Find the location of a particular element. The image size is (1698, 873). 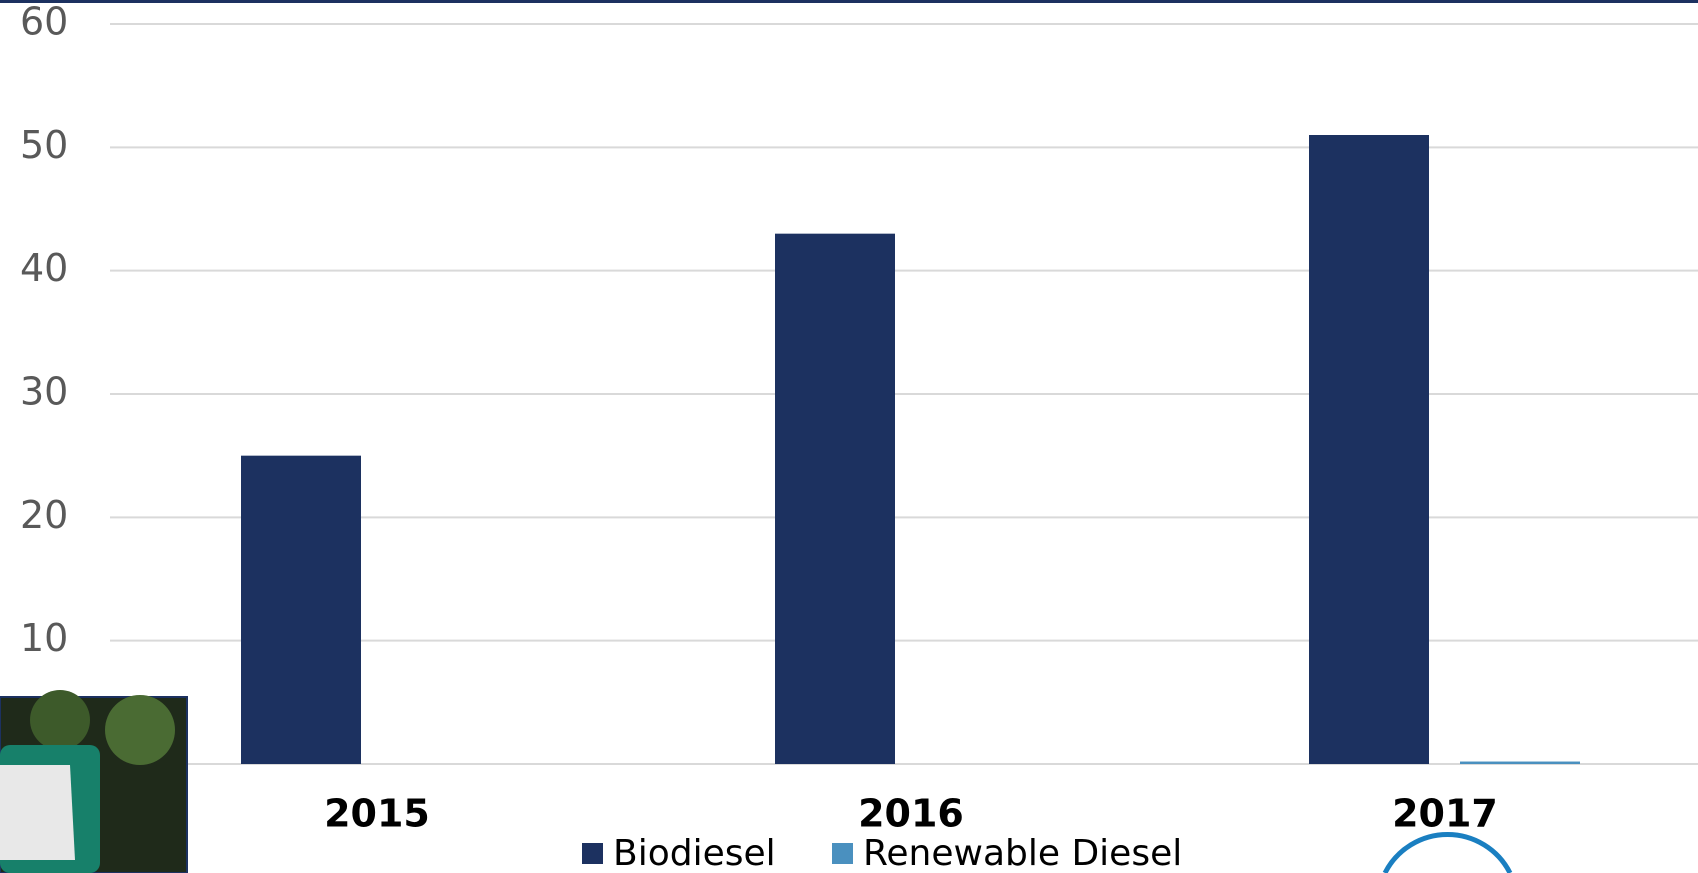

y-tick-label: 40 is located at coordinates (44, 268).